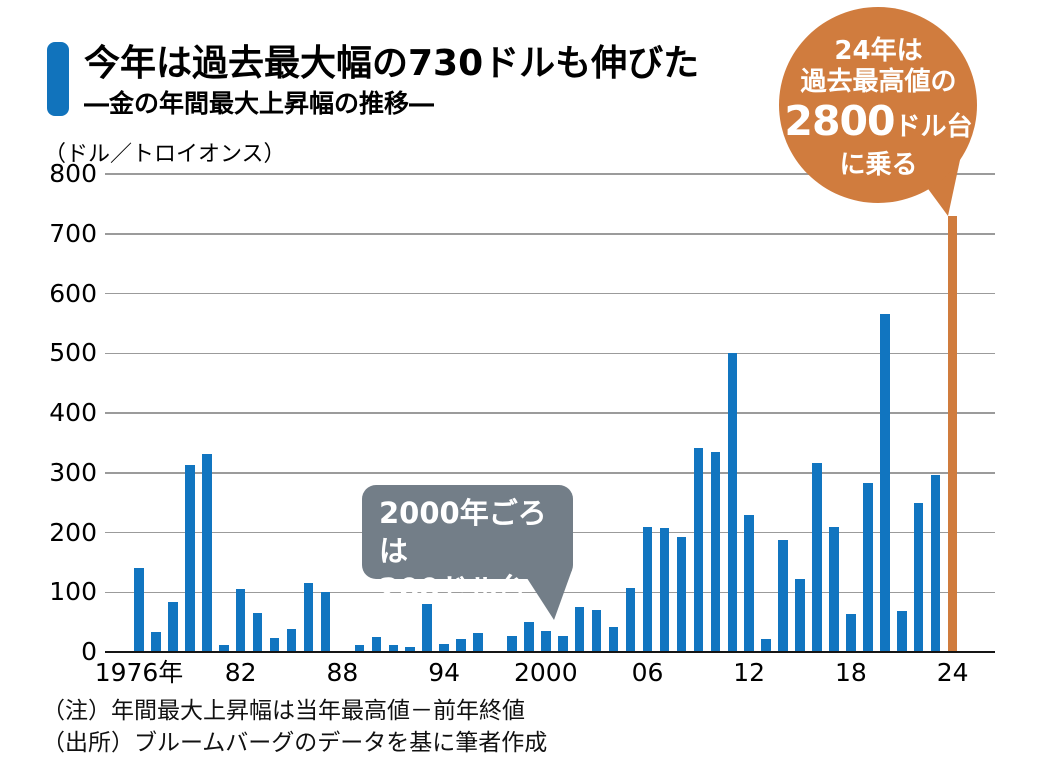 The image size is (1040, 771). What do you see at coordinates (73, 353) in the screenshot?
I see `y-tick-label-500: 500` at bounding box center [73, 353].